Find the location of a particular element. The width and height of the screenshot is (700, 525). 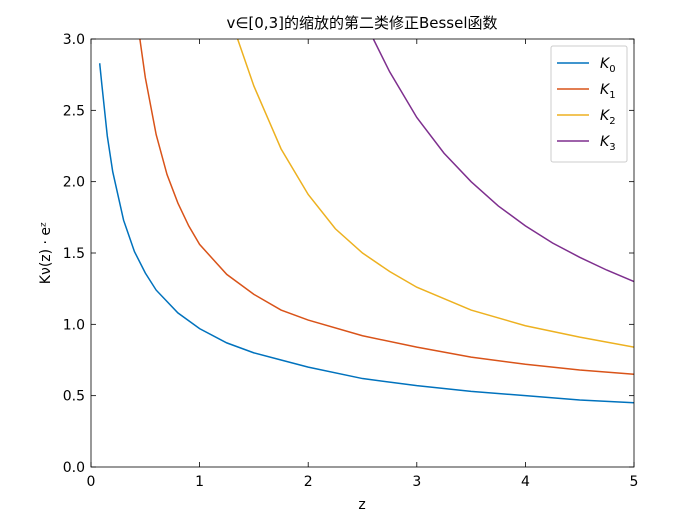

y-tick-label: 2.0 is located at coordinates (74, 183).